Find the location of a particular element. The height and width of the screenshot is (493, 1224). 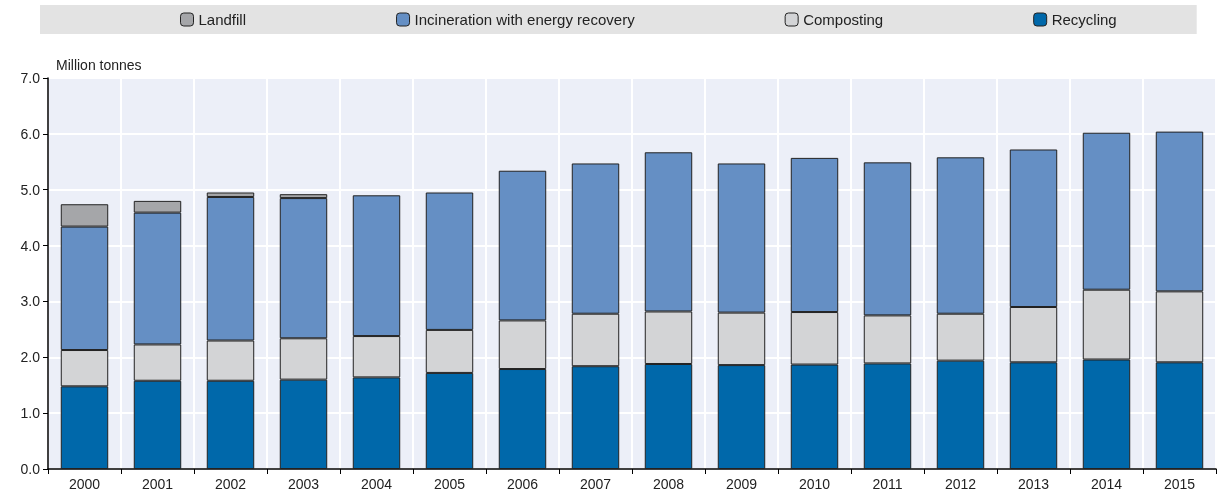

legend-label: Recycling is located at coordinates (1084, 19).